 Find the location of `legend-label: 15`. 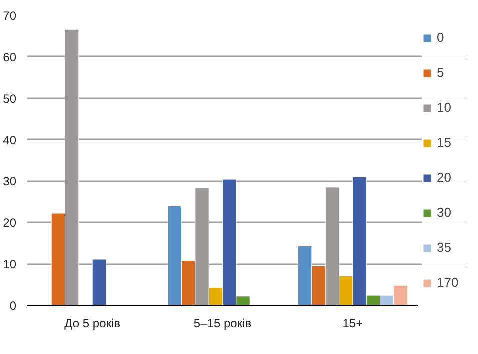

legend-label: 15 is located at coordinates (444, 142).